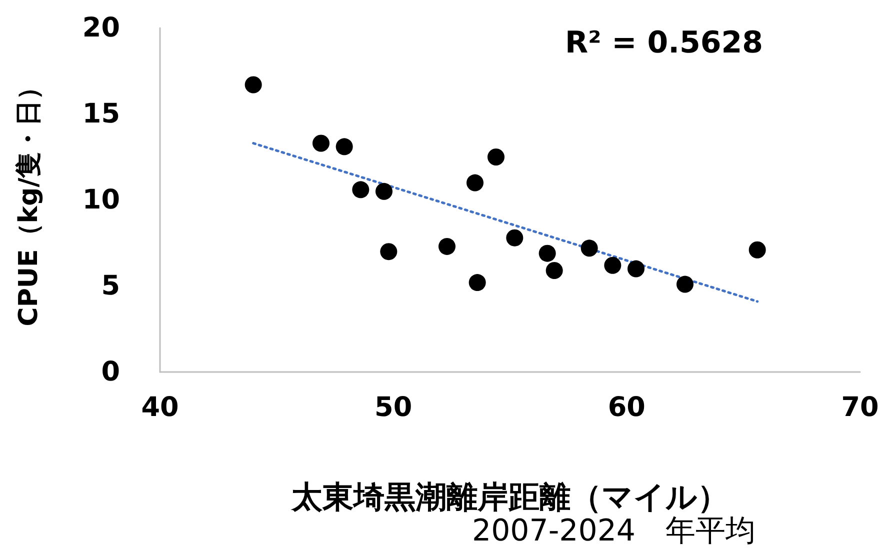  I want to click on y-tick-label: 20, so click(101, 28).